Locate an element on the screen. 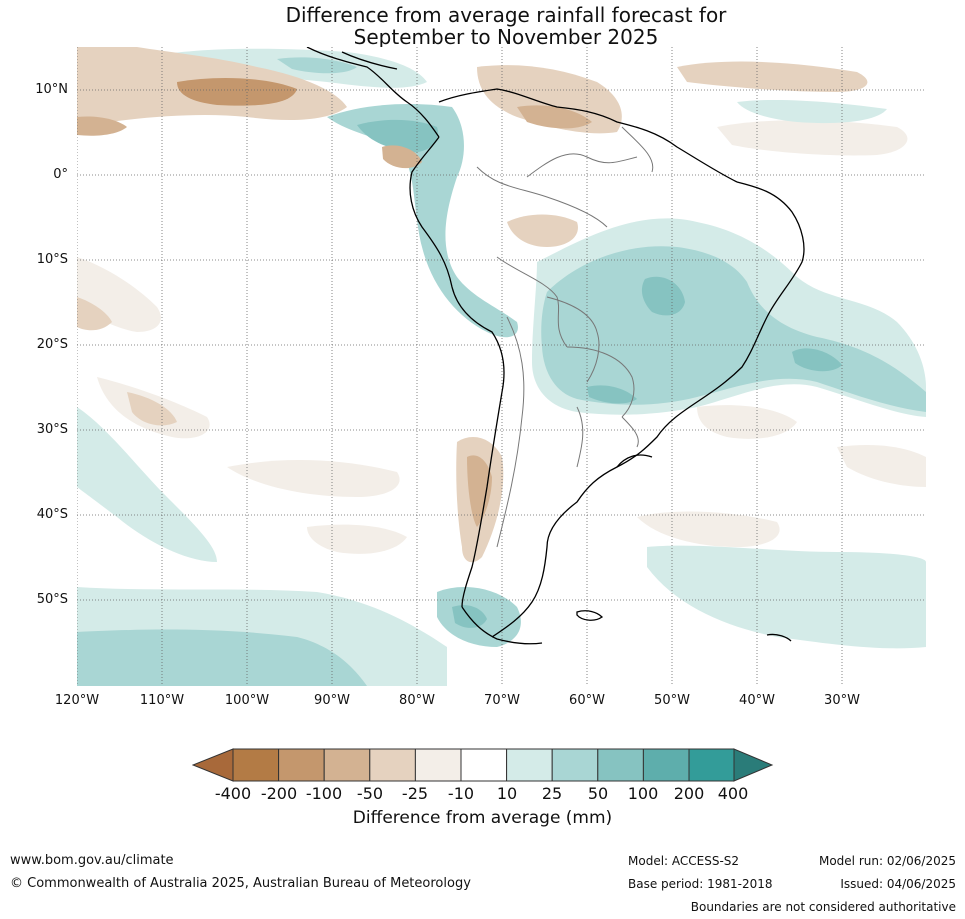 This screenshot has width=965, height=919. lon-label-90w: 90°W is located at coordinates (332, 700).